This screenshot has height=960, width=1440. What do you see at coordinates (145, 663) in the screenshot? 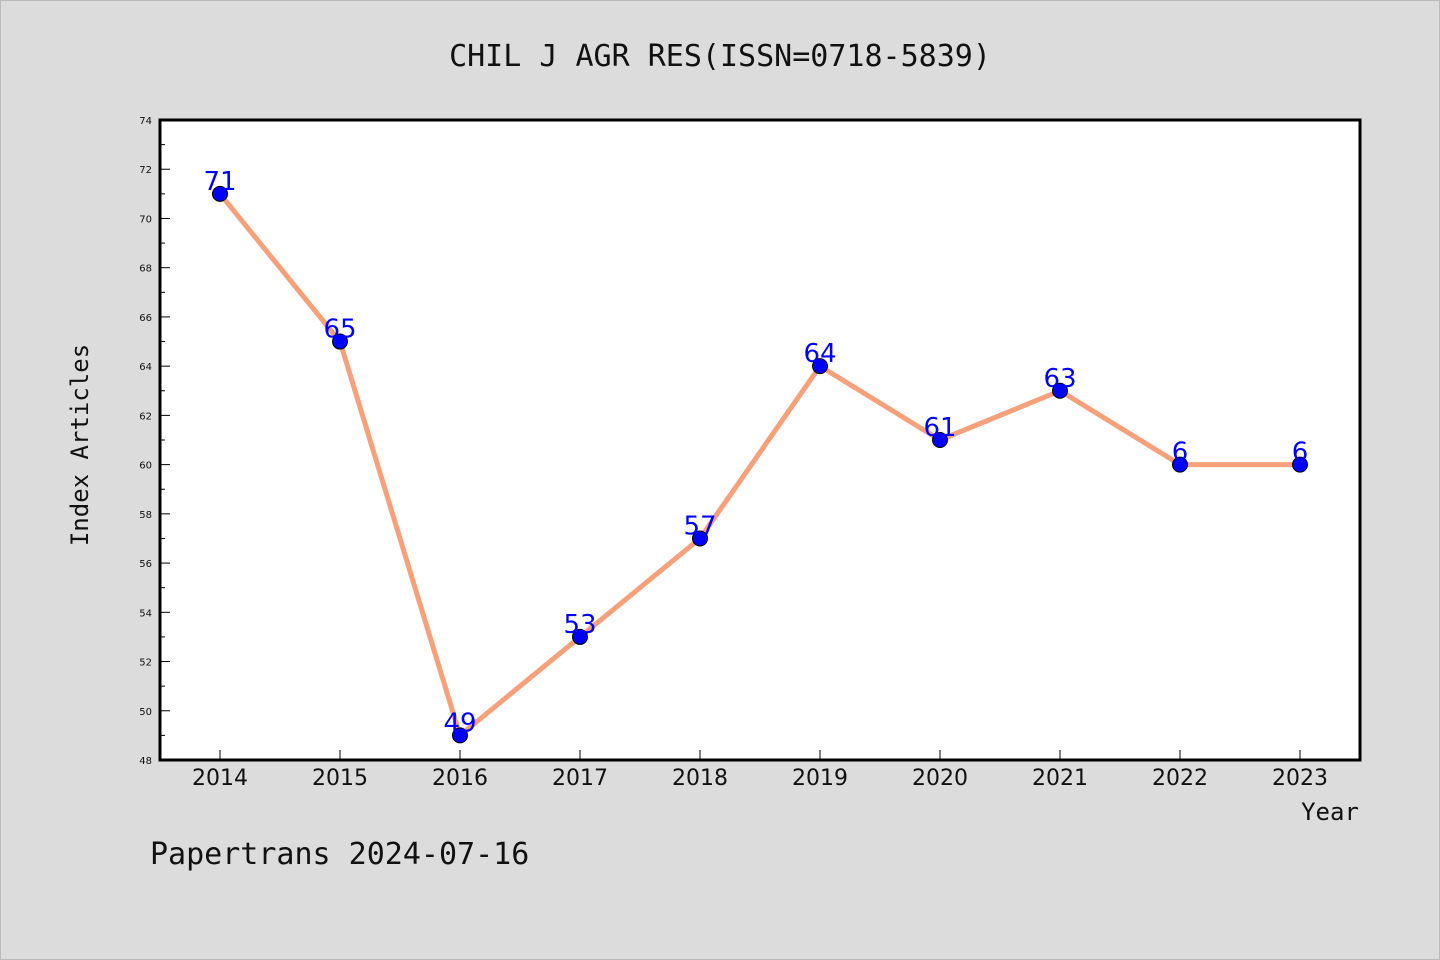
I see `y-tick-label: 52` at bounding box center [145, 663].